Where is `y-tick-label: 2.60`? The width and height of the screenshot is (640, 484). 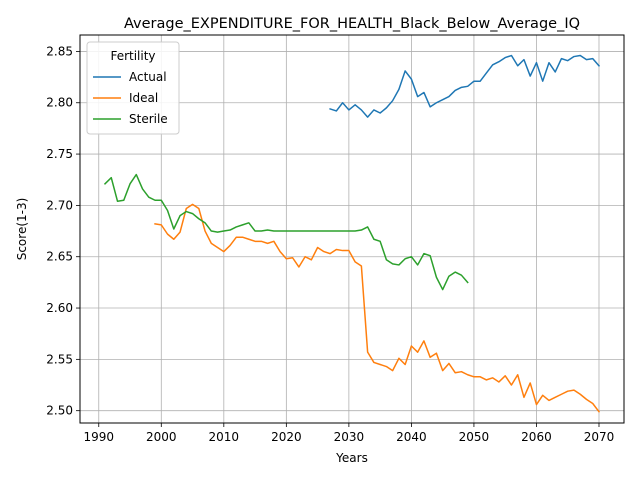 y-tick-label: 2.60 is located at coordinates (59, 308).